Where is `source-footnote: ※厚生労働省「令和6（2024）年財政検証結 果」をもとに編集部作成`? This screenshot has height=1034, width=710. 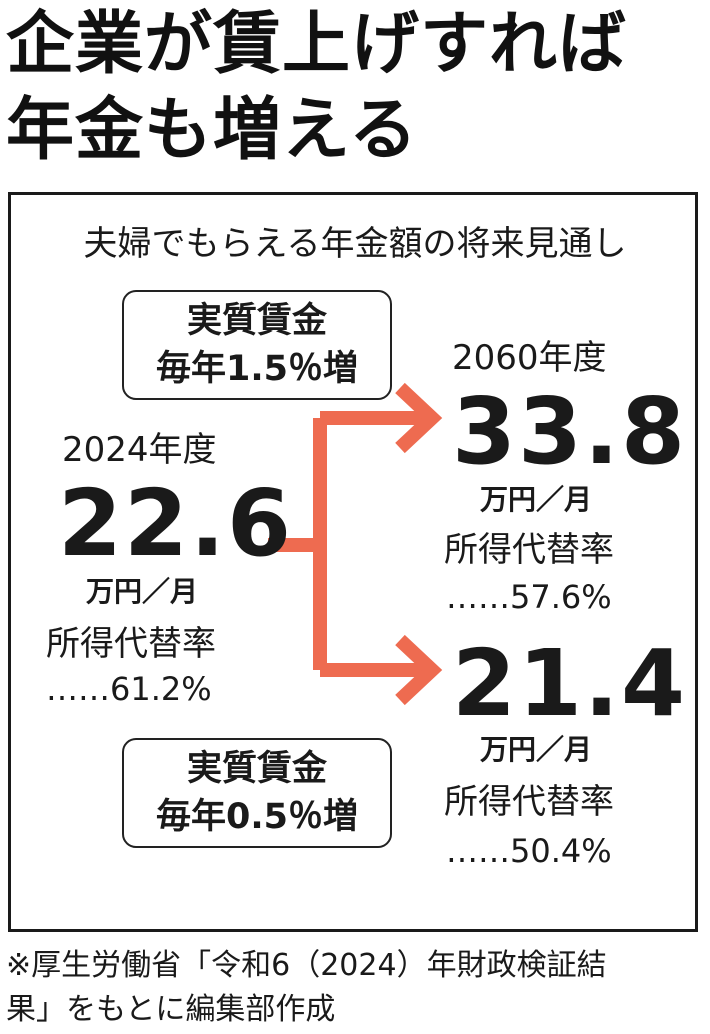
source-footnote: ※厚生労働省「令和6（2024）年財政検証結 果」をもとに編集部作成 is located at coordinates (356, 988).